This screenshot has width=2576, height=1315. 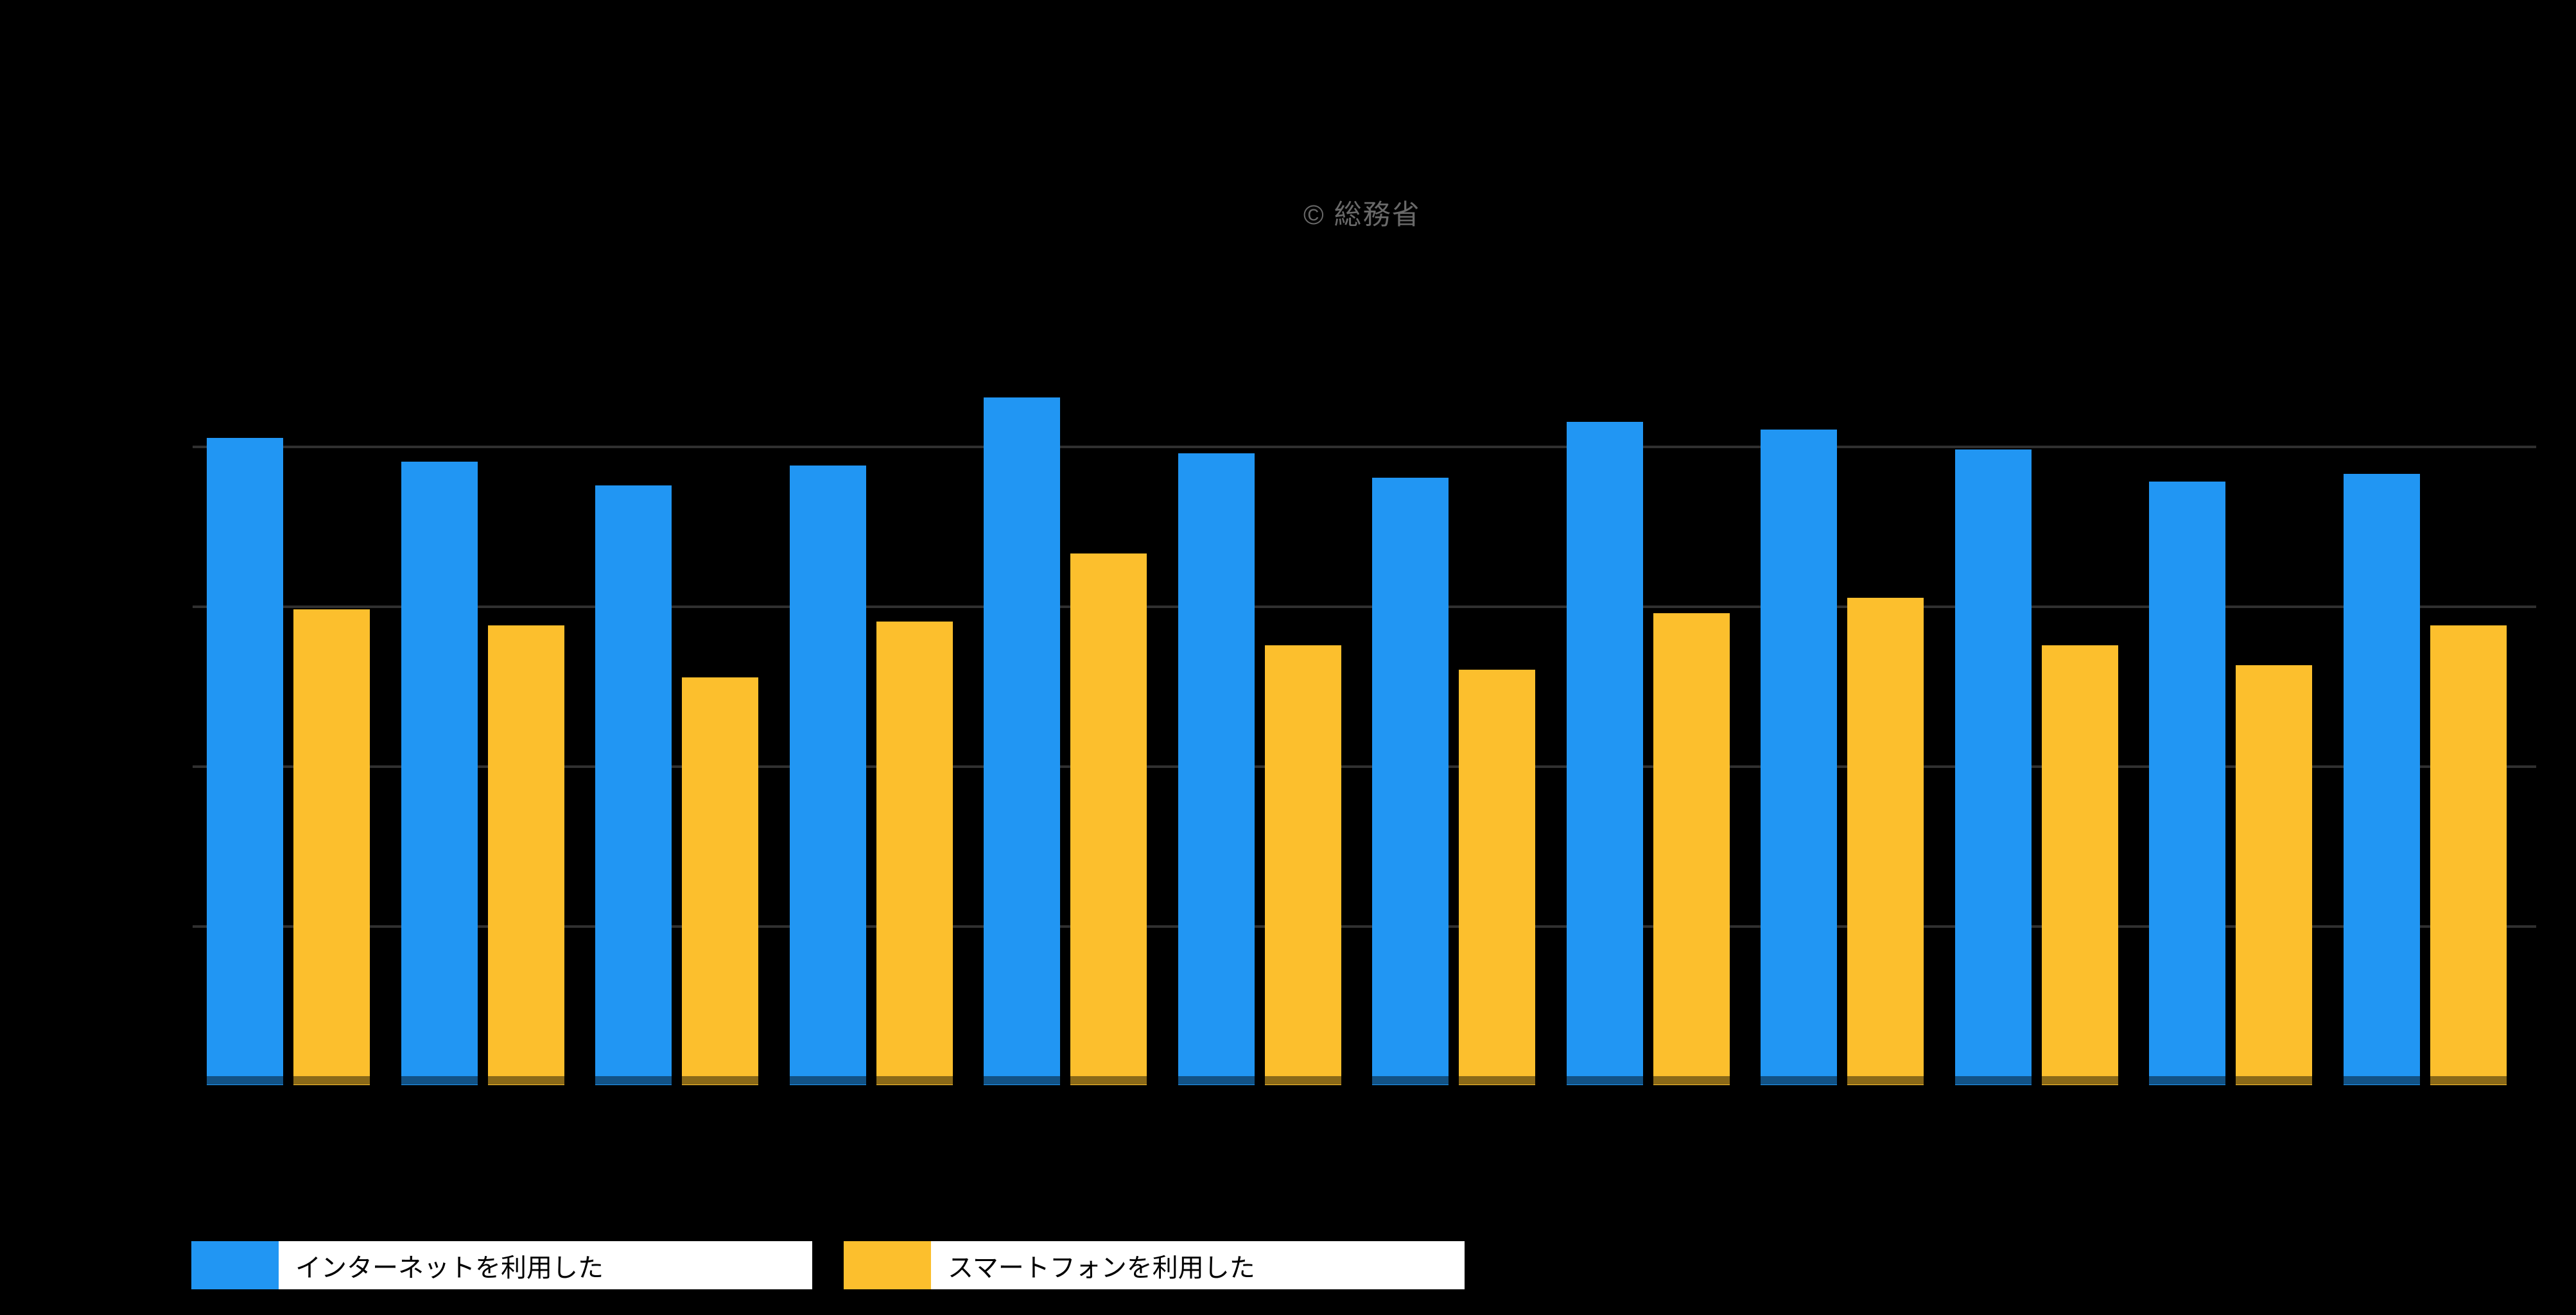 What do you see at coordinates (1362, 215) in the screenshot?
I see `copyright-watermark: © 総務省` at bounding box center [1362, 215].